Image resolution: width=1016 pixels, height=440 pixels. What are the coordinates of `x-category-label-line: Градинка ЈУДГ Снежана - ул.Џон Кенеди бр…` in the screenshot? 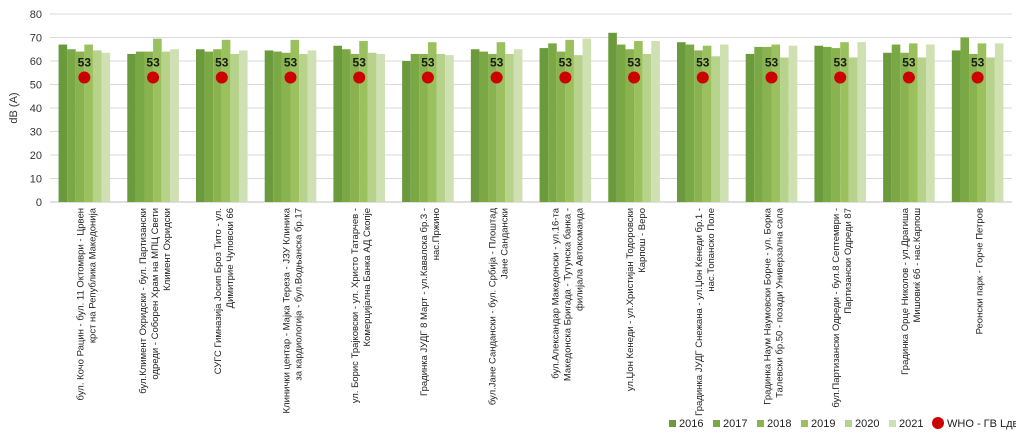 It's located at (699, 312).